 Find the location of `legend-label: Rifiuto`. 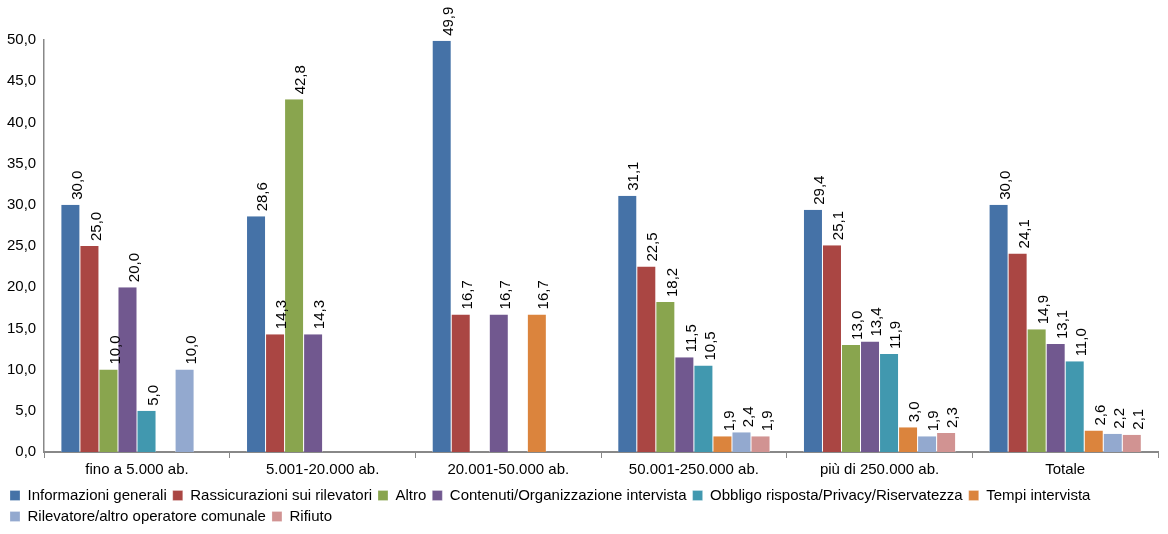

legend-label: Rifiuto is located at coordinates (310, 515).